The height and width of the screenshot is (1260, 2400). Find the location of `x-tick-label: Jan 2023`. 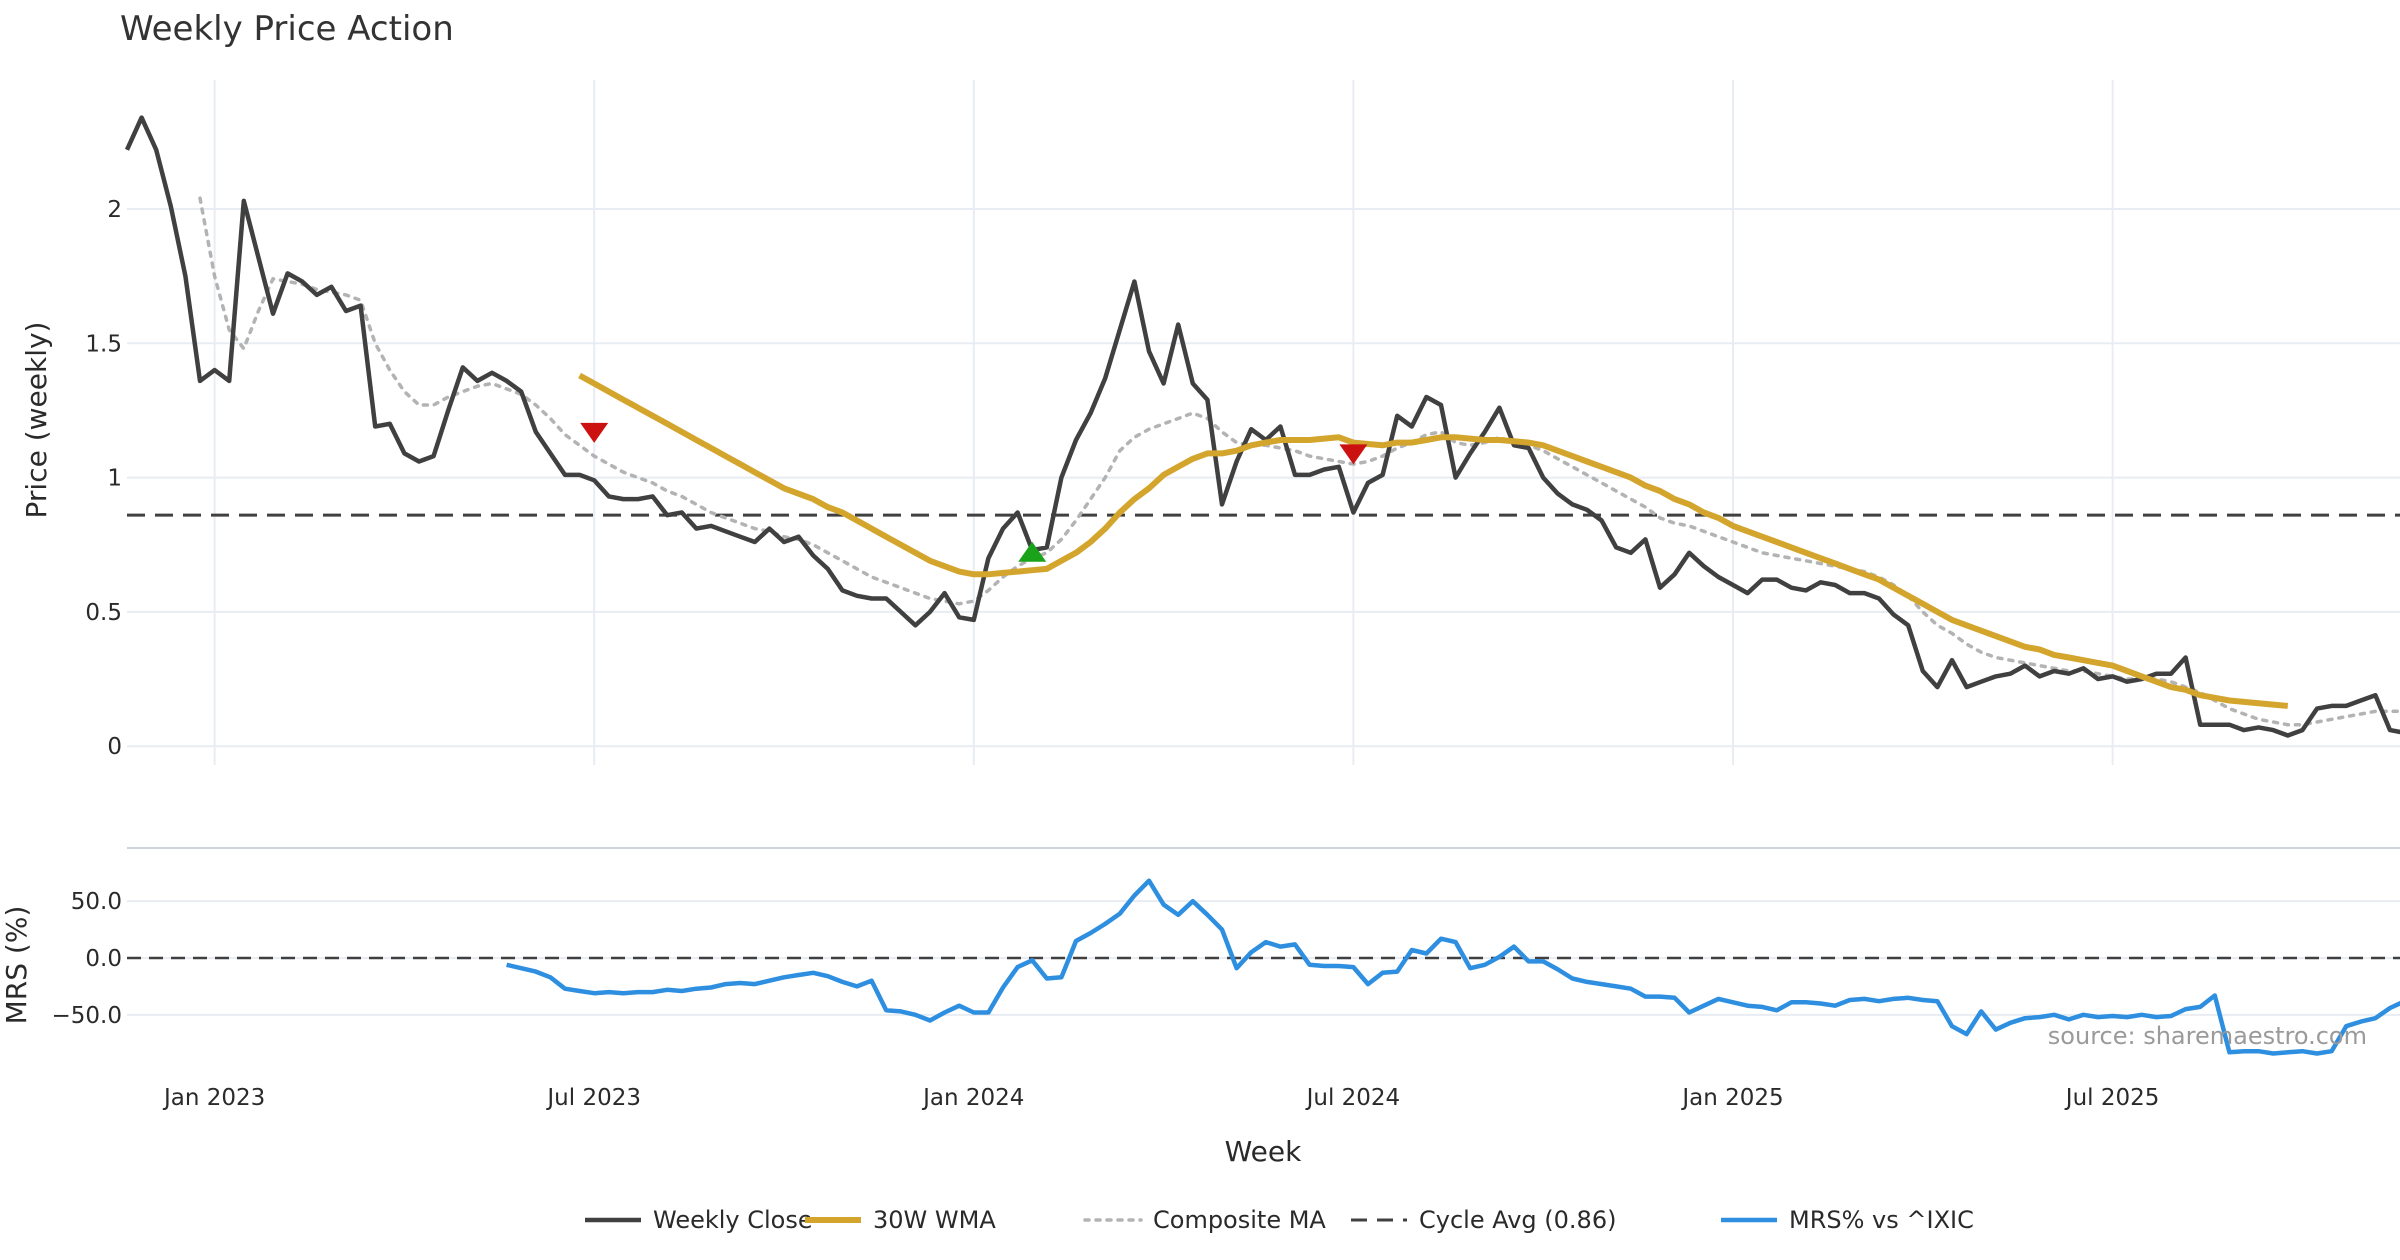

x-tick-label: Jan 2023 is located at coordinates (213, 1098).